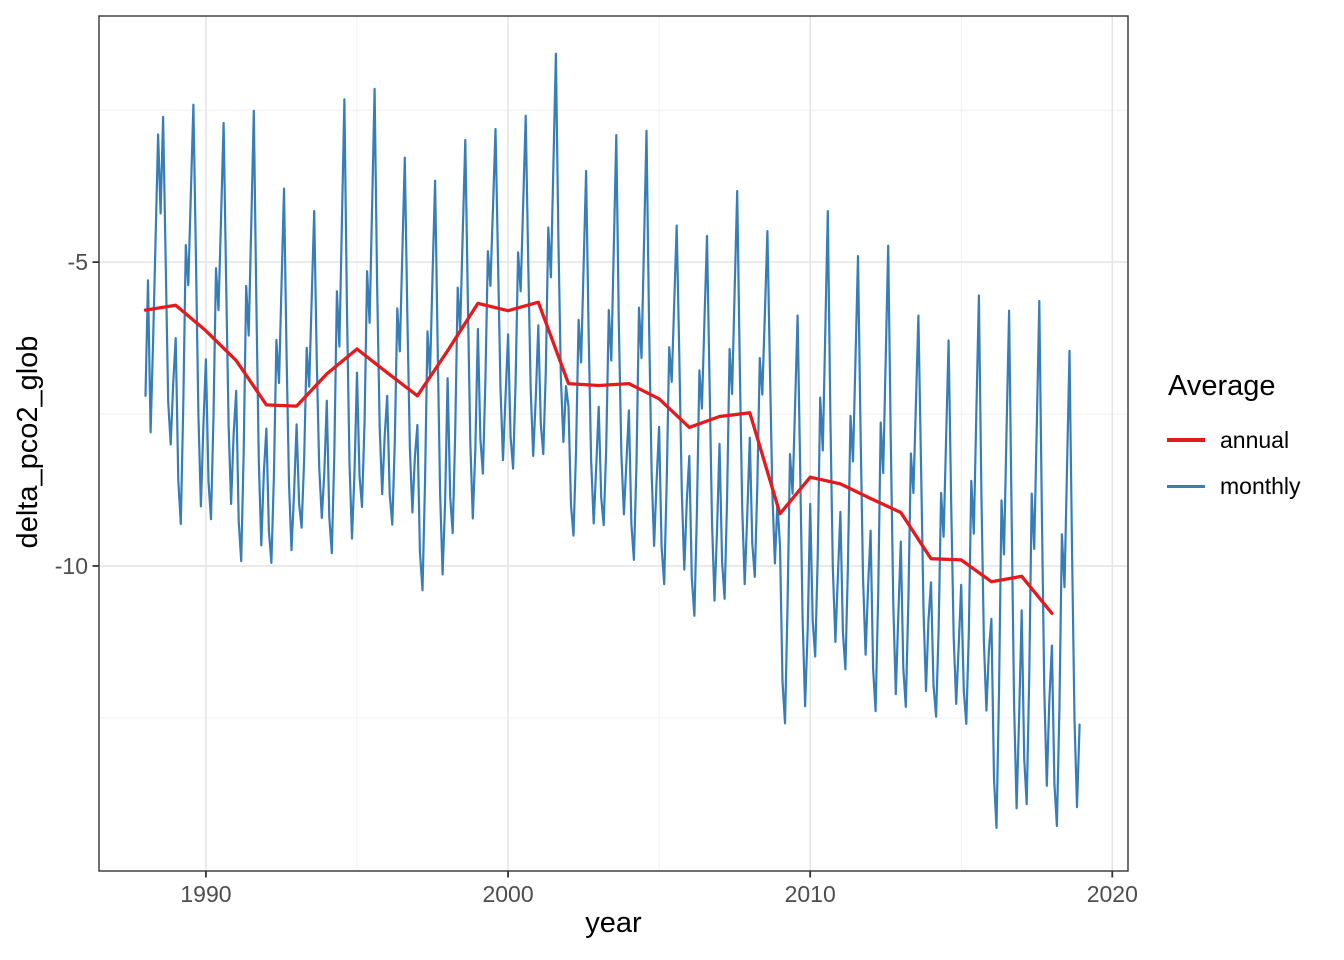 The image size is (1344, 960). What do you see at coordinates (205, 894) in the screenshot?
I see `x-tick-label: 1990` at bounding box center [205, 894].